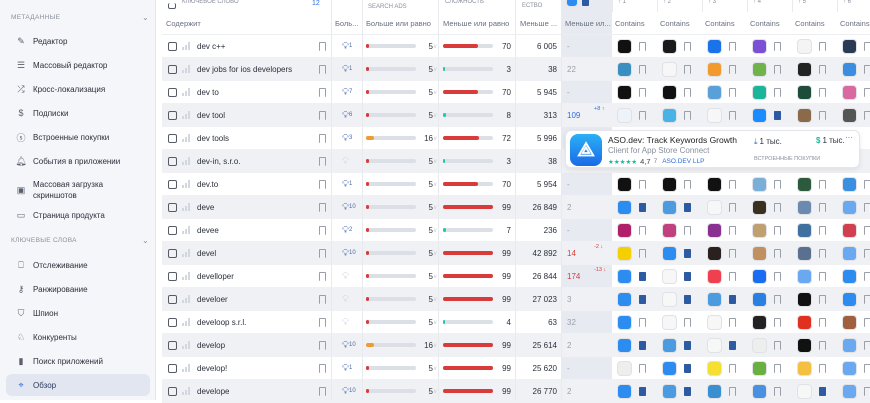 The image size is (870, 403). What do you see at coordinates (683, 161) in the screenshot?
I see `developer-link: ASO.DEV LLP` at bounding box center [683, 161].